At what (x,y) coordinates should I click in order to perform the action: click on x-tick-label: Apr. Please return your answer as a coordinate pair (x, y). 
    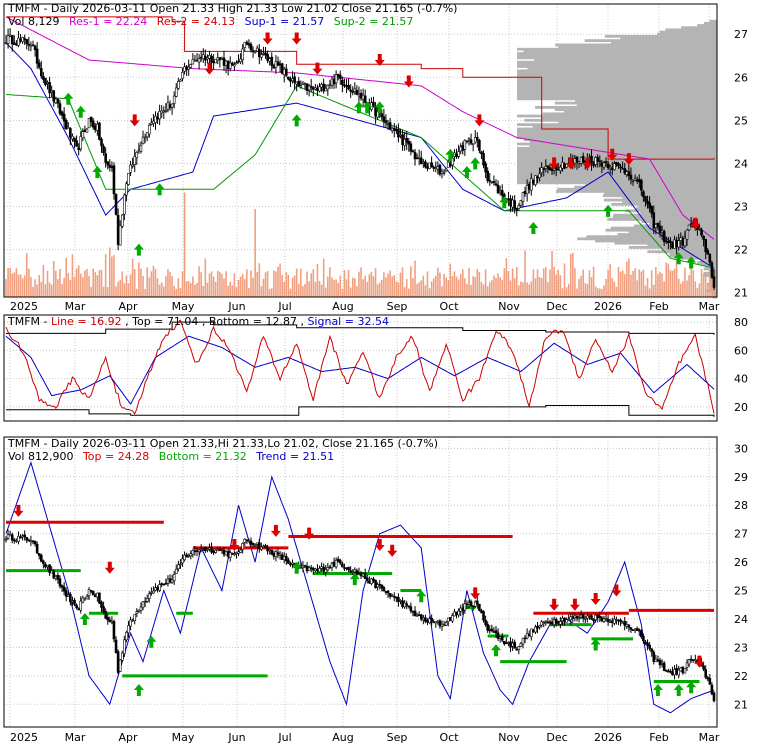
    Looking at the image, I should click on (128, 306).